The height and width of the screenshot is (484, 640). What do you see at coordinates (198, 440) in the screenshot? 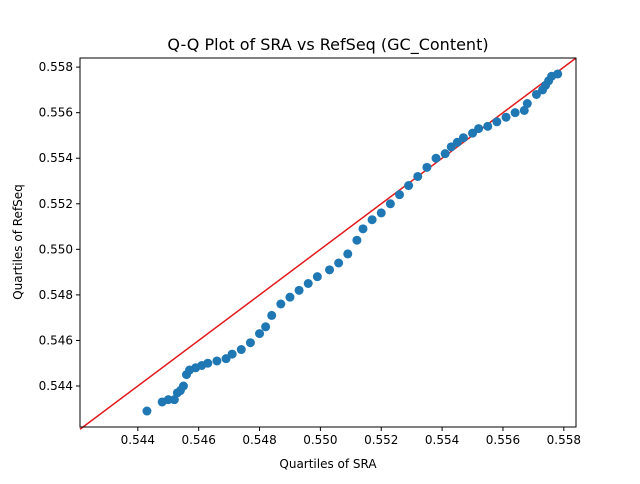
I see `x-tick-label: 0.546` at bounding box center [198, 440].